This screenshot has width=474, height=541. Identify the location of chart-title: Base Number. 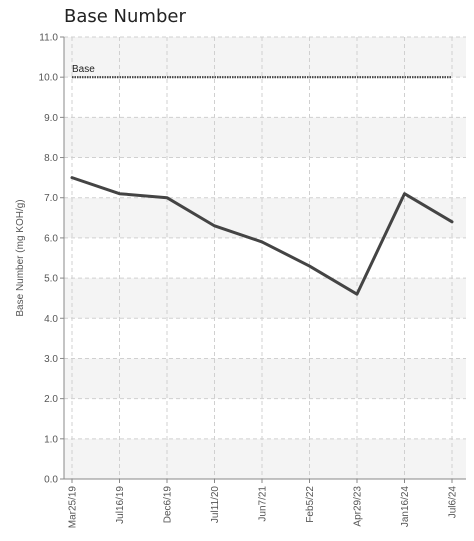
(125, 16).